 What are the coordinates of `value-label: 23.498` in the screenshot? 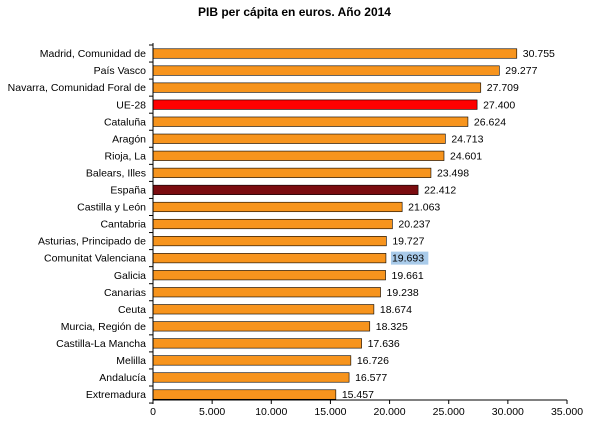 It's located at (453, 173).